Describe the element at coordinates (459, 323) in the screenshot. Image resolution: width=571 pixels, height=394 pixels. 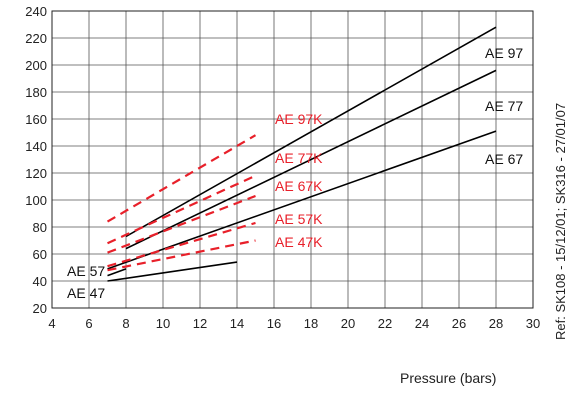
I see `x-tick-label: 26` at that location.